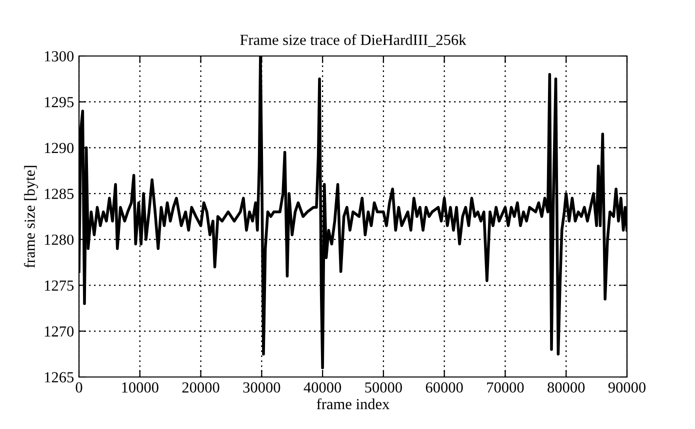 The image size is (695, 429). Describe the element at coordinates (59, 331) in the screenshot. I see `y-tick-label: 1270` at that location.